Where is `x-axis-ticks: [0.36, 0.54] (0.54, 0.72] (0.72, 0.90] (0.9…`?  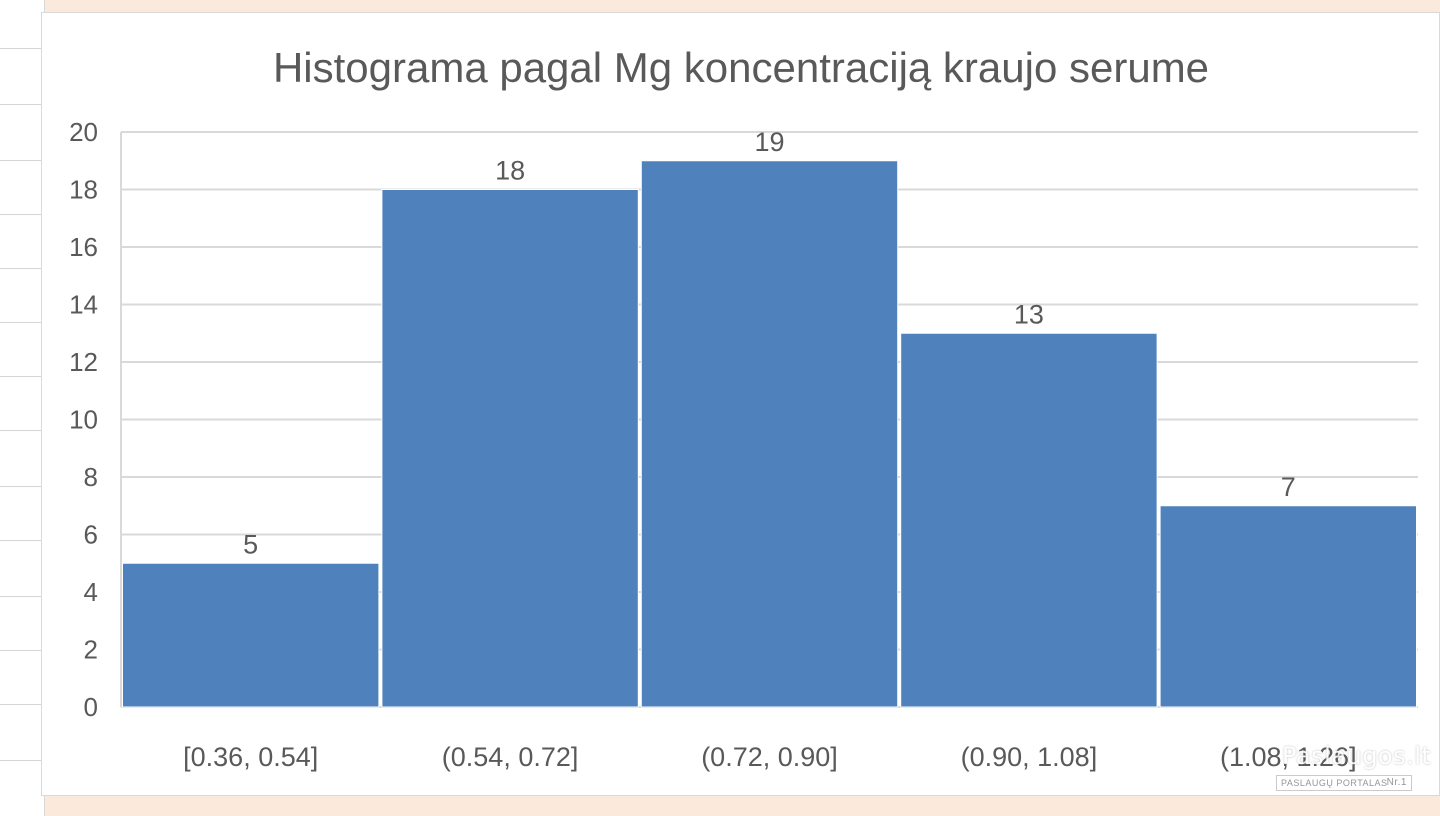
x-axis-ticks: [0.36, 0.54] (0.54, 0.72] (0.72, 0.90] (0.9… is located at coordinates (769, 757).